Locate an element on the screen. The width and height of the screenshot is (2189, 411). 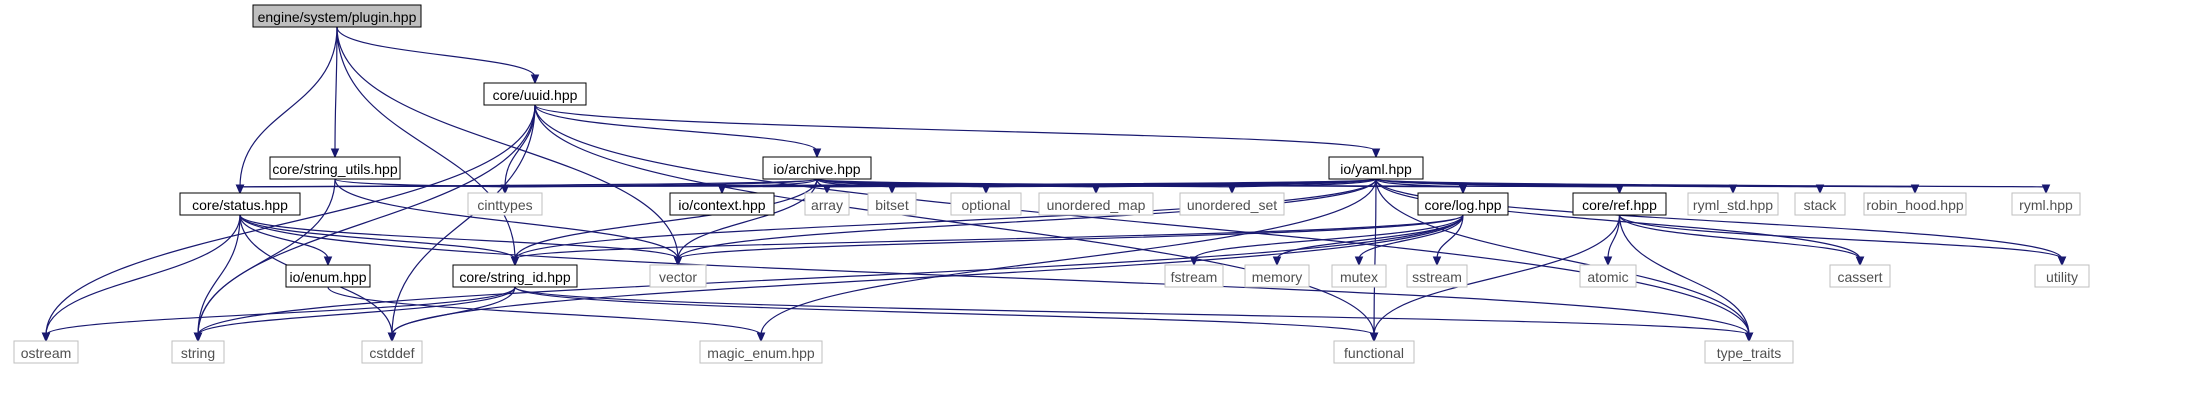
edge-string_id-to-ostream is located at coordinates (278, 314).